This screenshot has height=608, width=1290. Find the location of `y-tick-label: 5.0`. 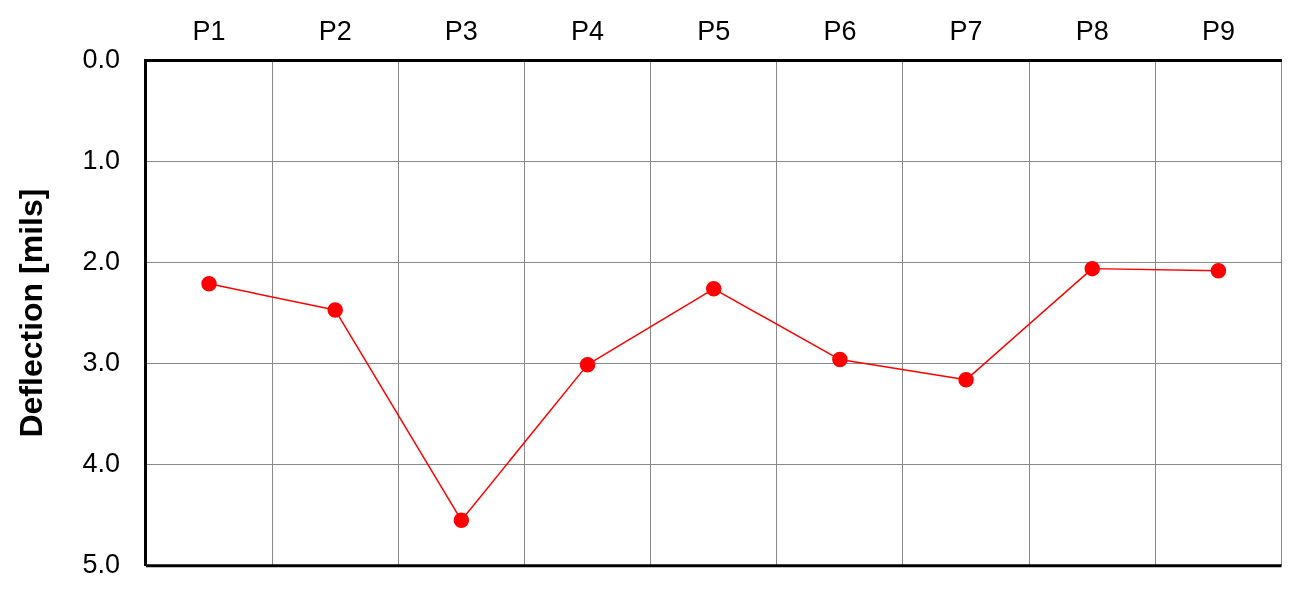

y-tick-label: 5.0 is located at coordinates (101, 564).